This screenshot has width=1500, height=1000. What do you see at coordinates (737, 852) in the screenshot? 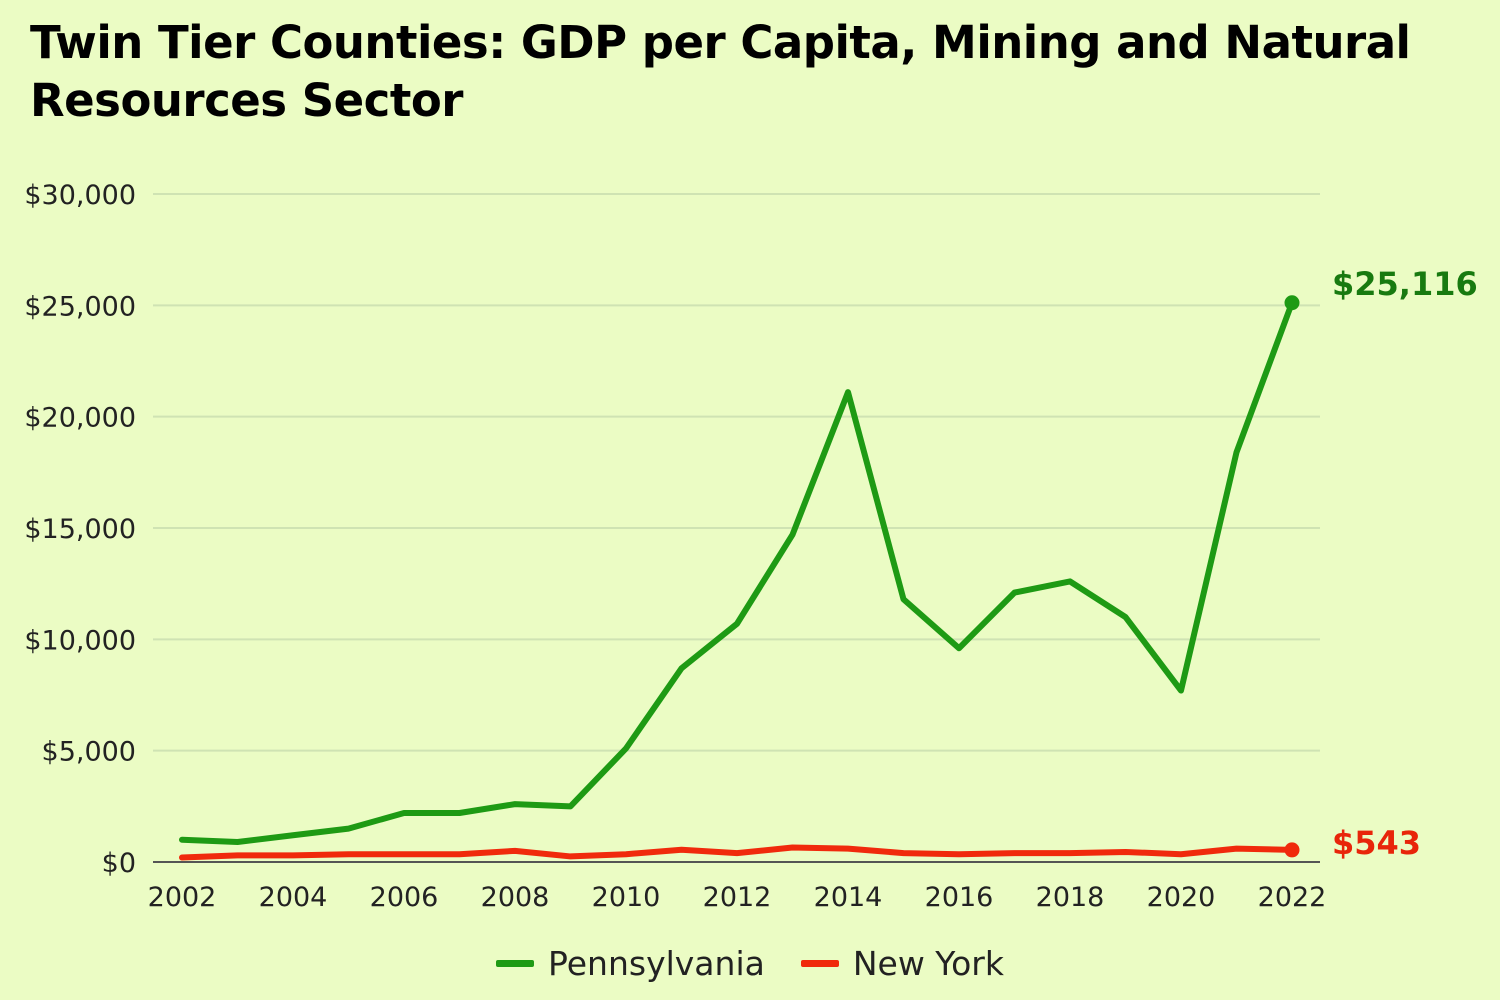
I see `series-line-new-york` at bounding box center [737, 852].